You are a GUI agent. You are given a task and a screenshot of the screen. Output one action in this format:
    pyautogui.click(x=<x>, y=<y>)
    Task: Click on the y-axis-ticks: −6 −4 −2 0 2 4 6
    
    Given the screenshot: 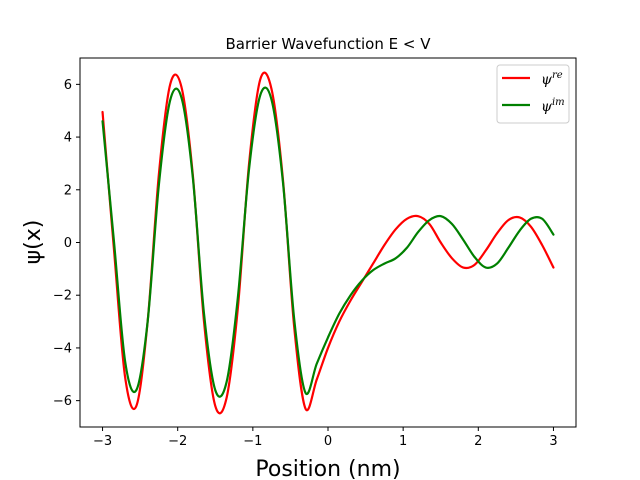 What is the action you would take?
    pyautogui.click(x=66, y=243)
    